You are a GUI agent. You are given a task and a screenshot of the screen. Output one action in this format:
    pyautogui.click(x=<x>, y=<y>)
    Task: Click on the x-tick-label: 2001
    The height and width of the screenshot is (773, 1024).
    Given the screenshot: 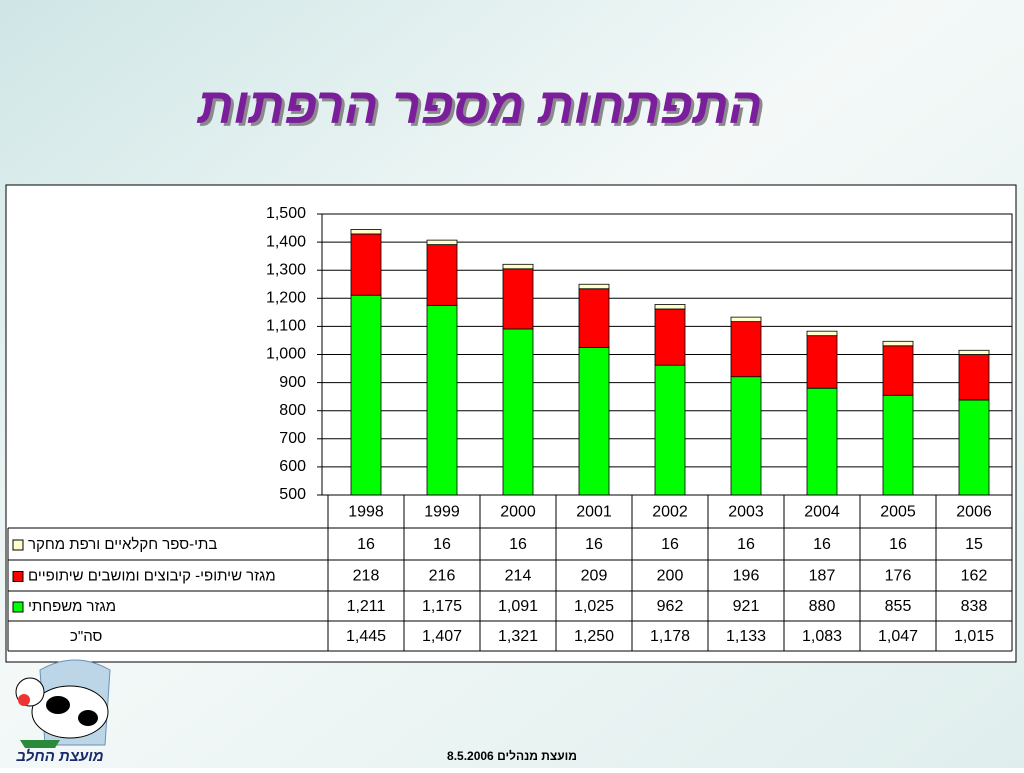 What is the action you would take?
    pyautogui.click(x=594, y=512)
    